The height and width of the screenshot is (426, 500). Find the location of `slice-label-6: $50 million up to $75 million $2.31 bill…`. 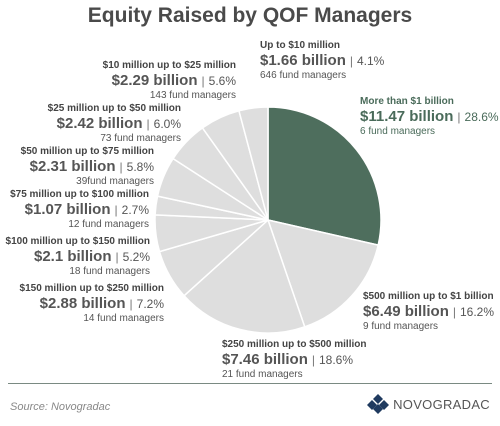

slice-label-6: $50 million up to $75 million $2.31 bill… is located at coordinates (87, 166).